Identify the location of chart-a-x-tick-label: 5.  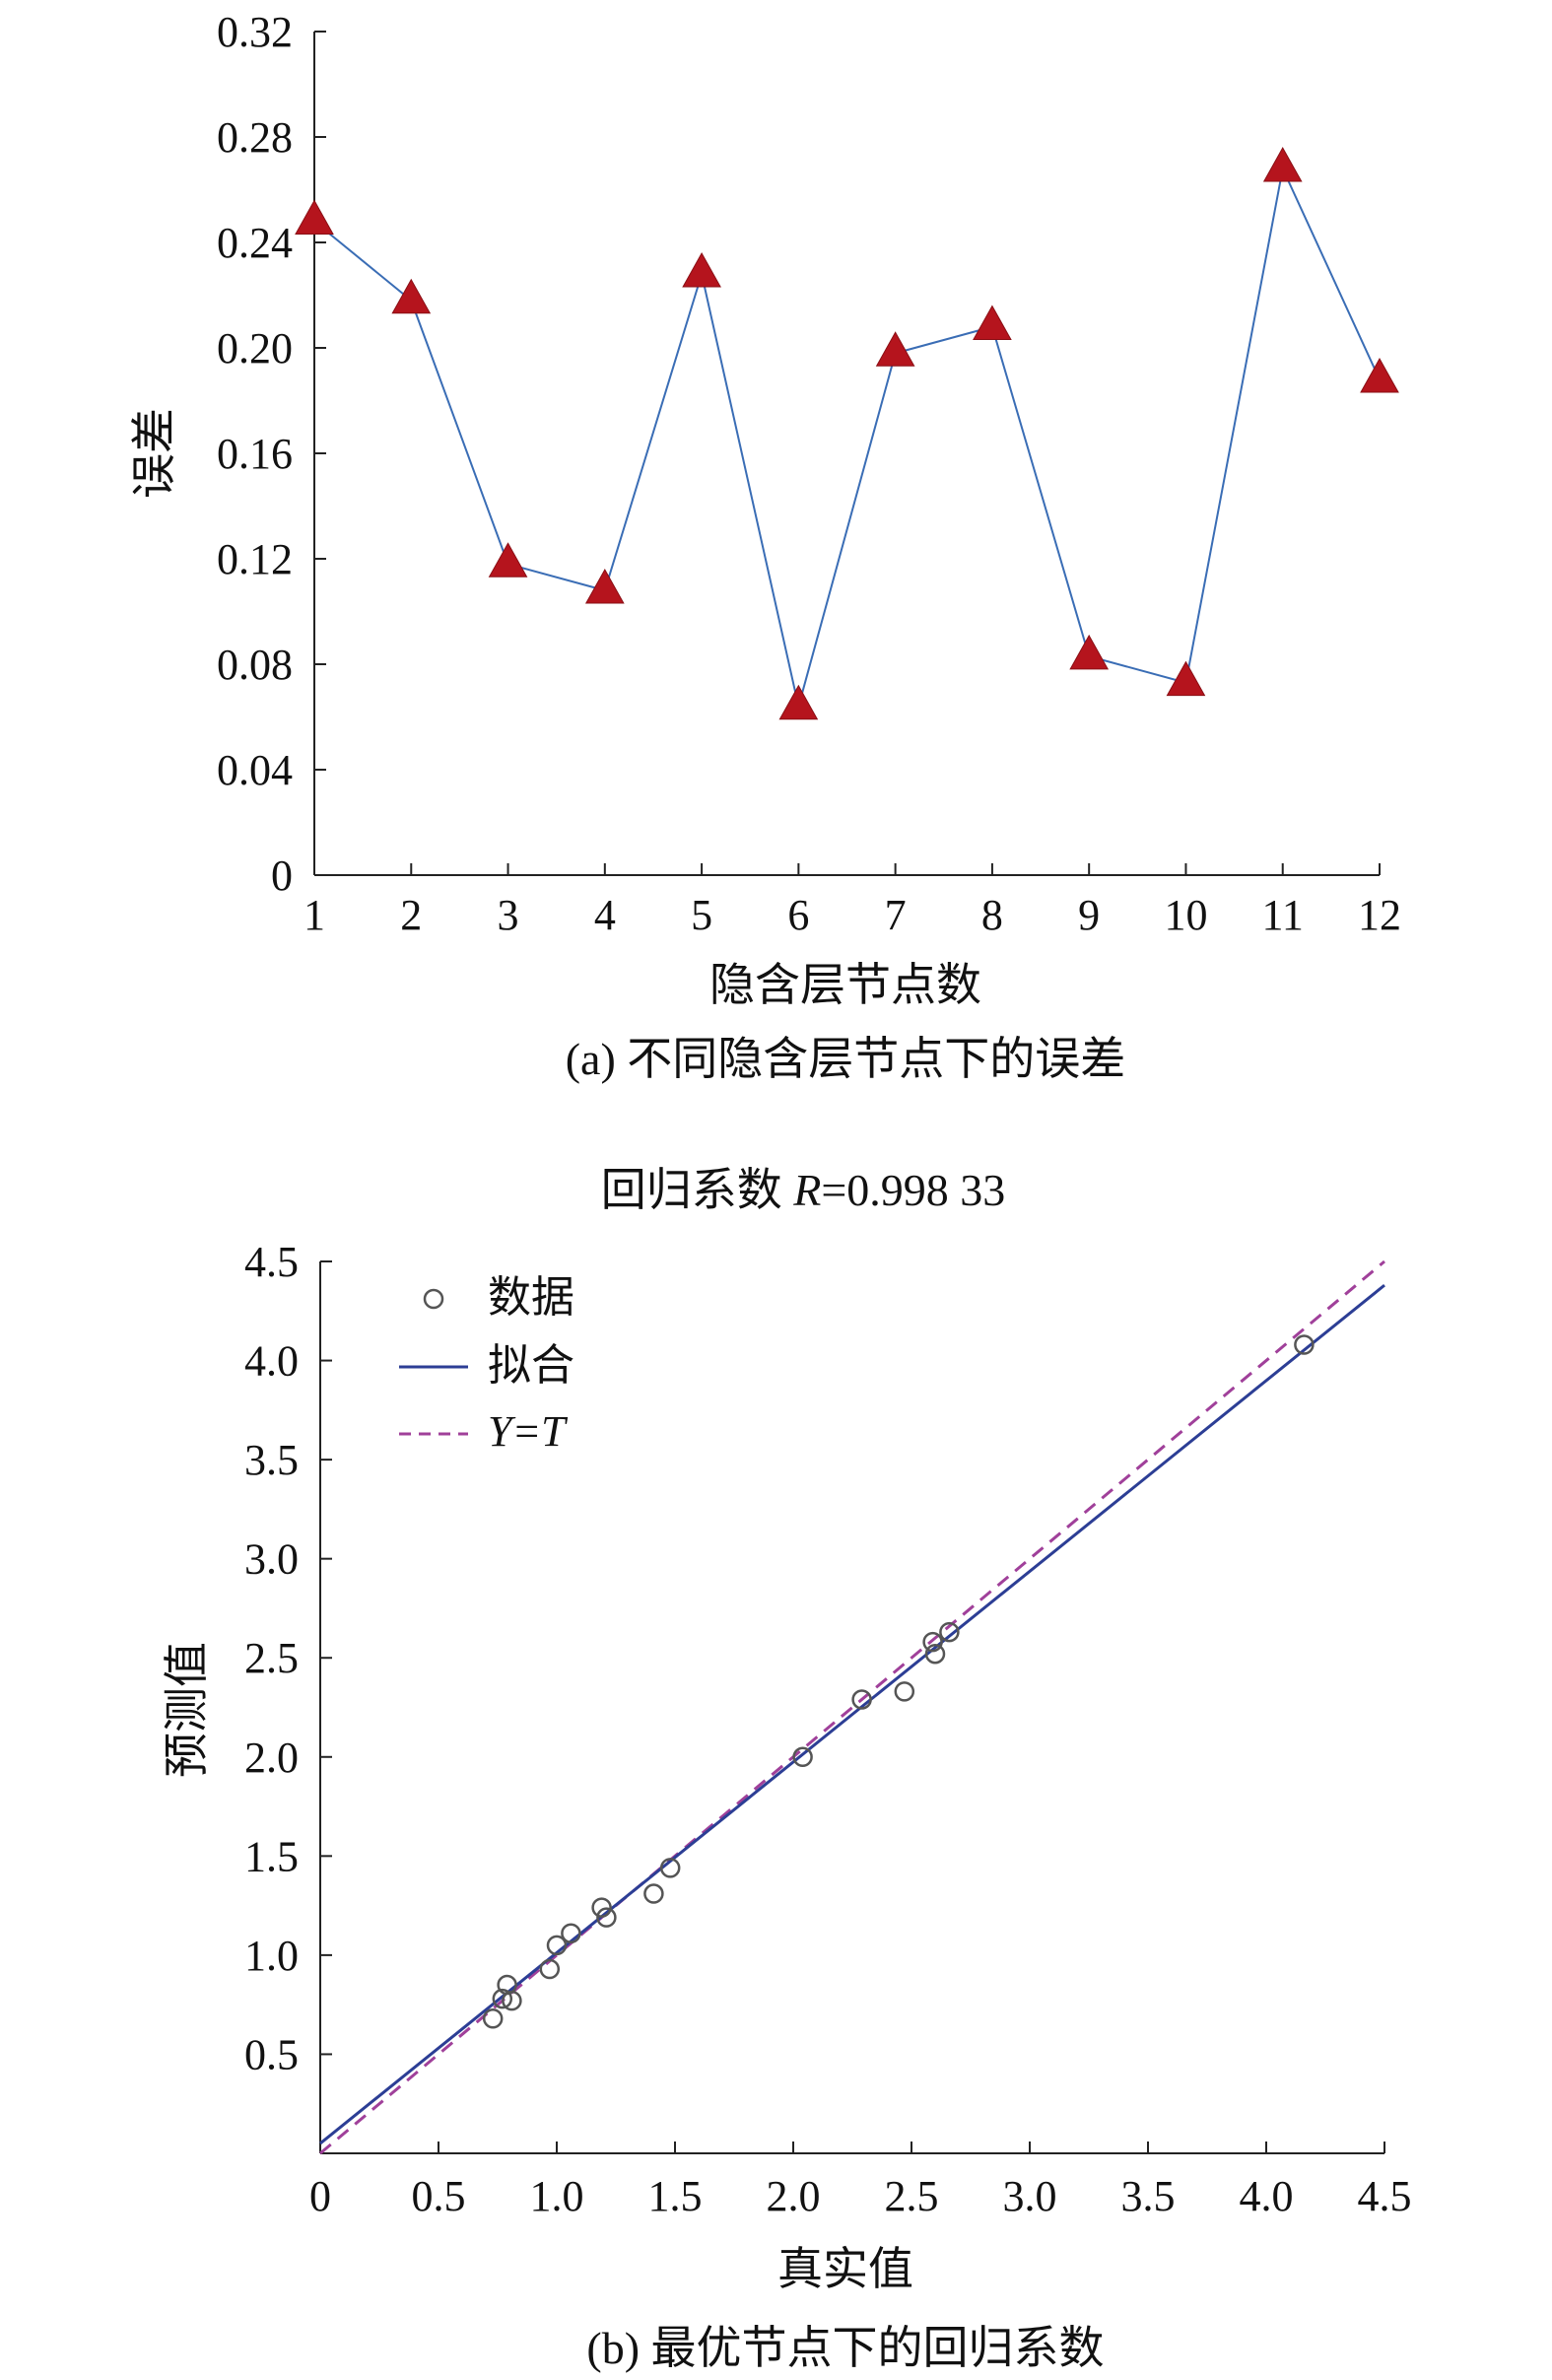
(701, 915).